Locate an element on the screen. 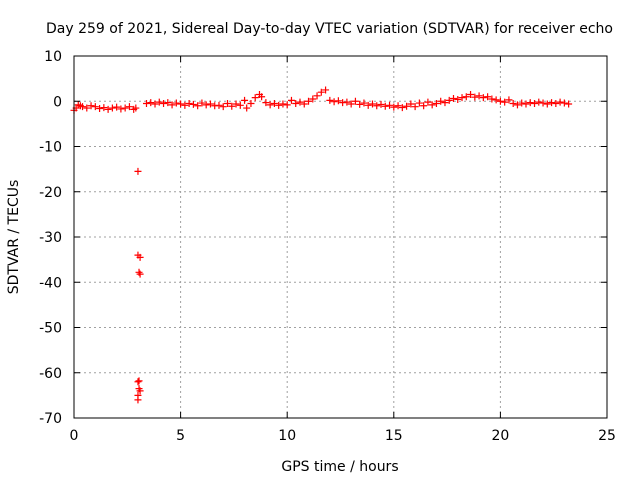 The width and height of the screenshot is (640, 480). y-tick-label: -10 is located at coordinates (50, 148).